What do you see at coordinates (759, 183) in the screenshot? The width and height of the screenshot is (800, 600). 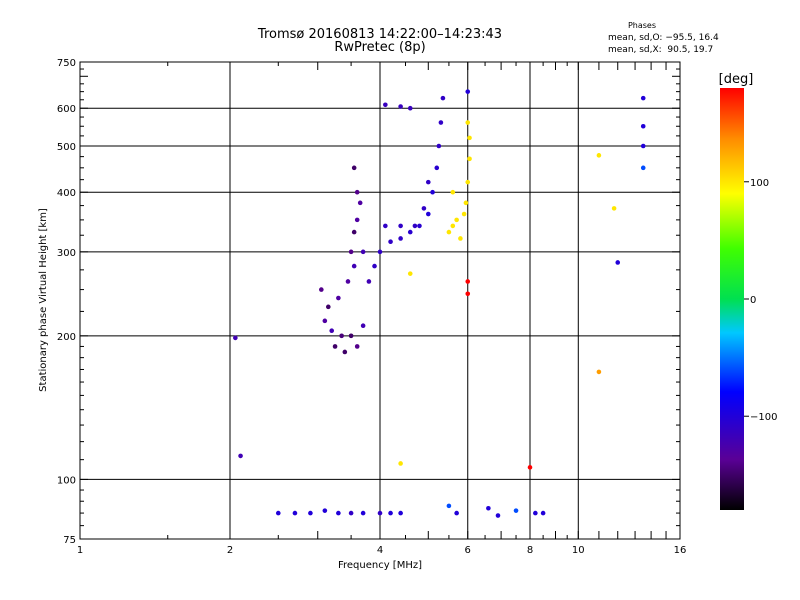 I see `colorbar-tick-label: 100` at bounding box center [759, 183].